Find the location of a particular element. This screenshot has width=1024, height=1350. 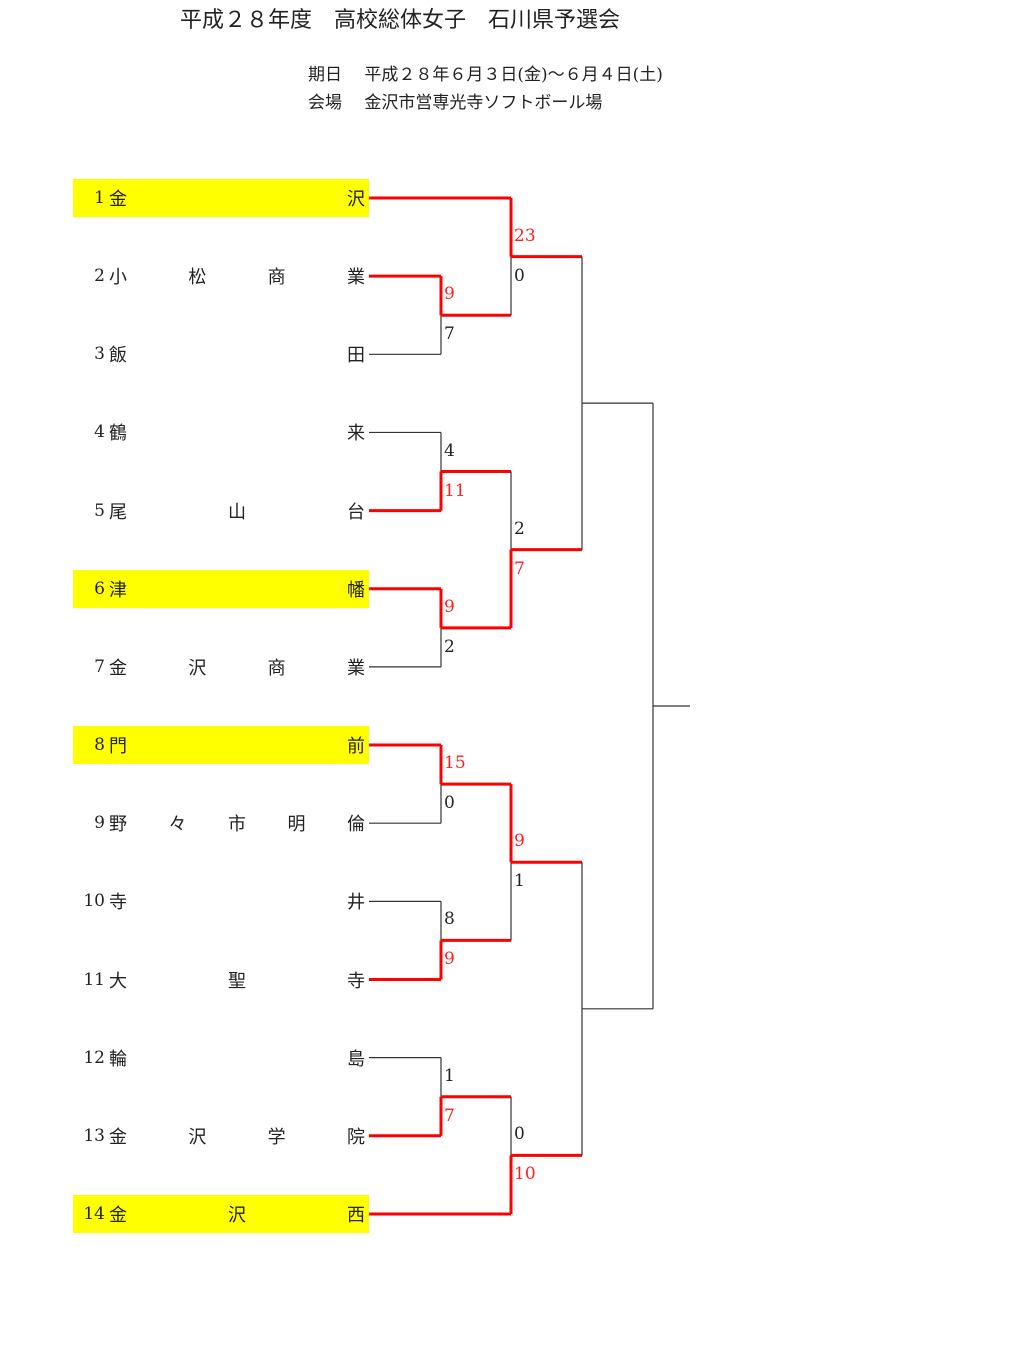

winning-score: 10 is located at coordinates (525, 1174).